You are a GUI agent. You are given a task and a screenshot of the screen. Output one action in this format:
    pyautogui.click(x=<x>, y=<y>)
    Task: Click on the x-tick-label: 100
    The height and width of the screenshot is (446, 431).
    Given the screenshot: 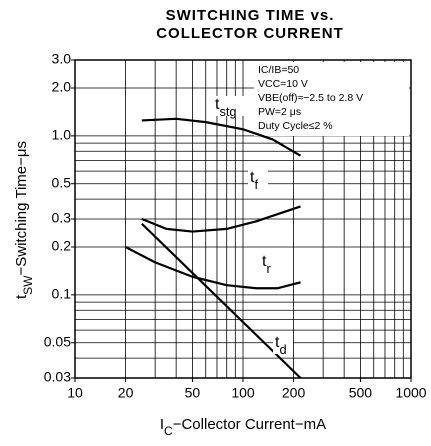 What is the action you would take?
    pyautogui.click(x=243, y=393)
    